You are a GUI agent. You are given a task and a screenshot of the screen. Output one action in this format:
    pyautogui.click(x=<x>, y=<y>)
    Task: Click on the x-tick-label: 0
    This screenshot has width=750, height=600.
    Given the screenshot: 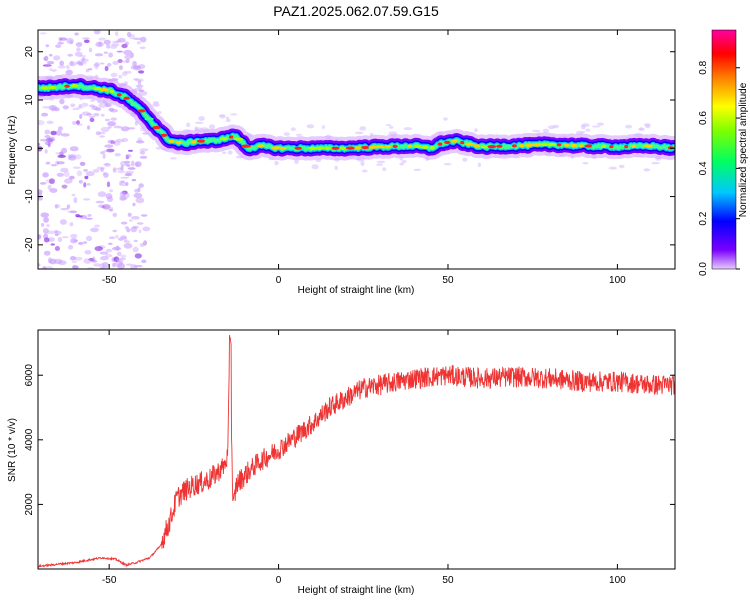 What is the action you would take?
    pyautogui.click(x=279, y=580)
    